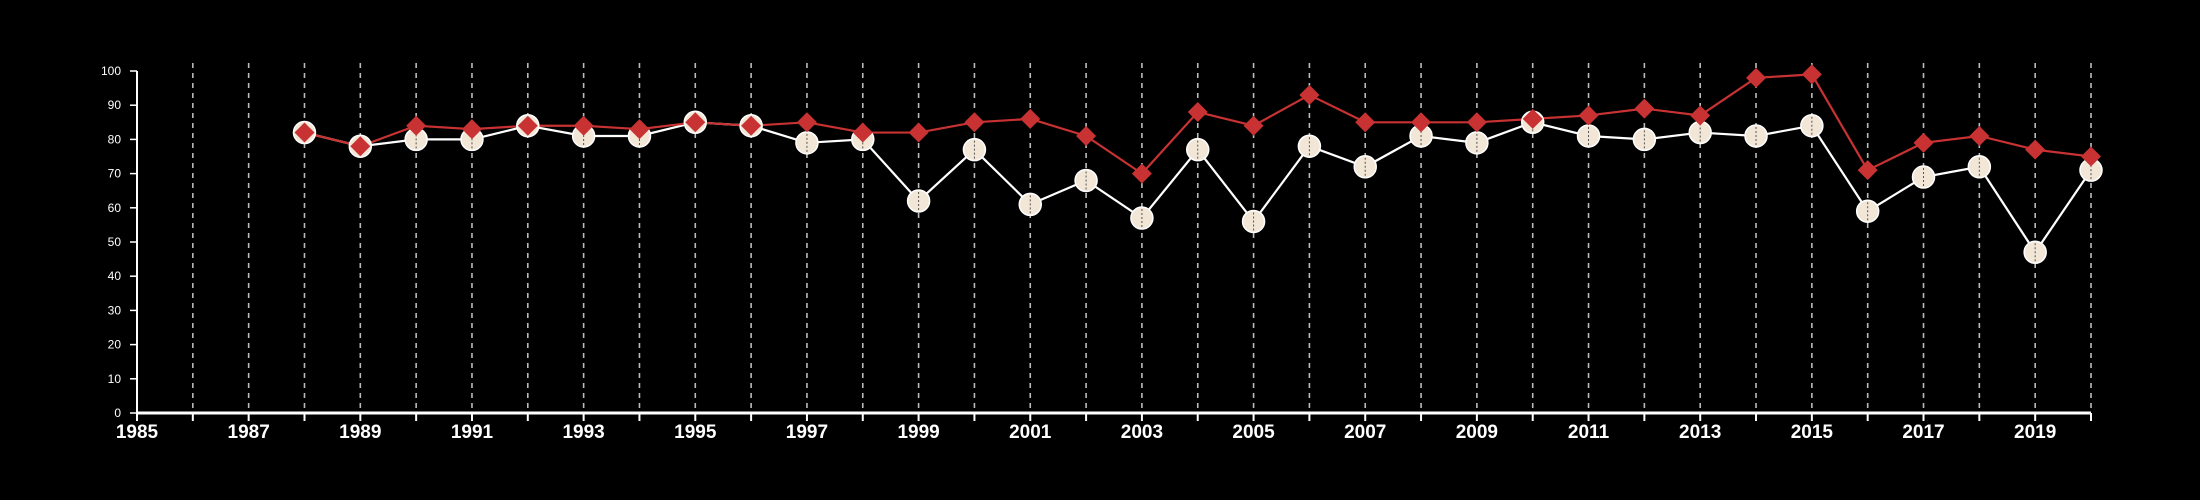 The height and width of the screenshot is (500, 2200). Describe the element at coordinates (1589, 432) in the screenshot. I see `x-tick-label: 2011` at that location.